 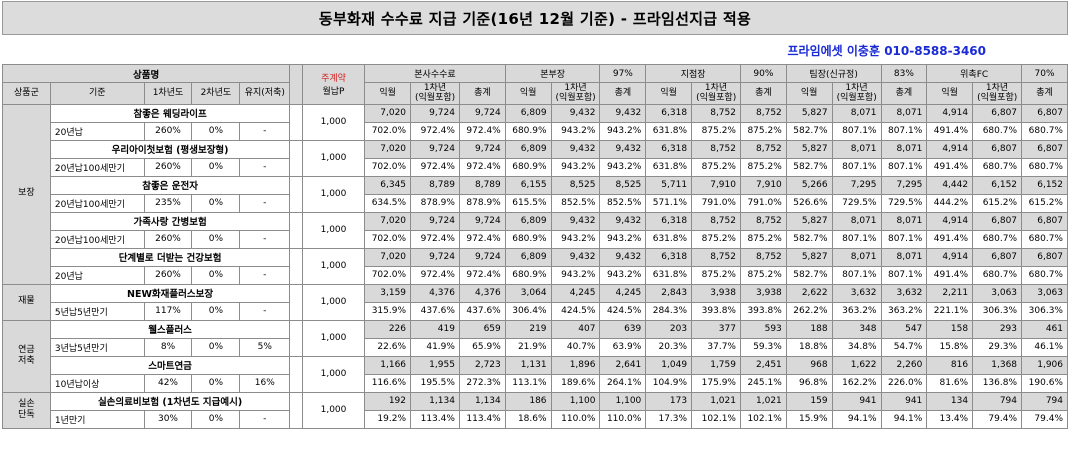 I want to click on rate-cell: 491.4%, so click(x=950, y=275).